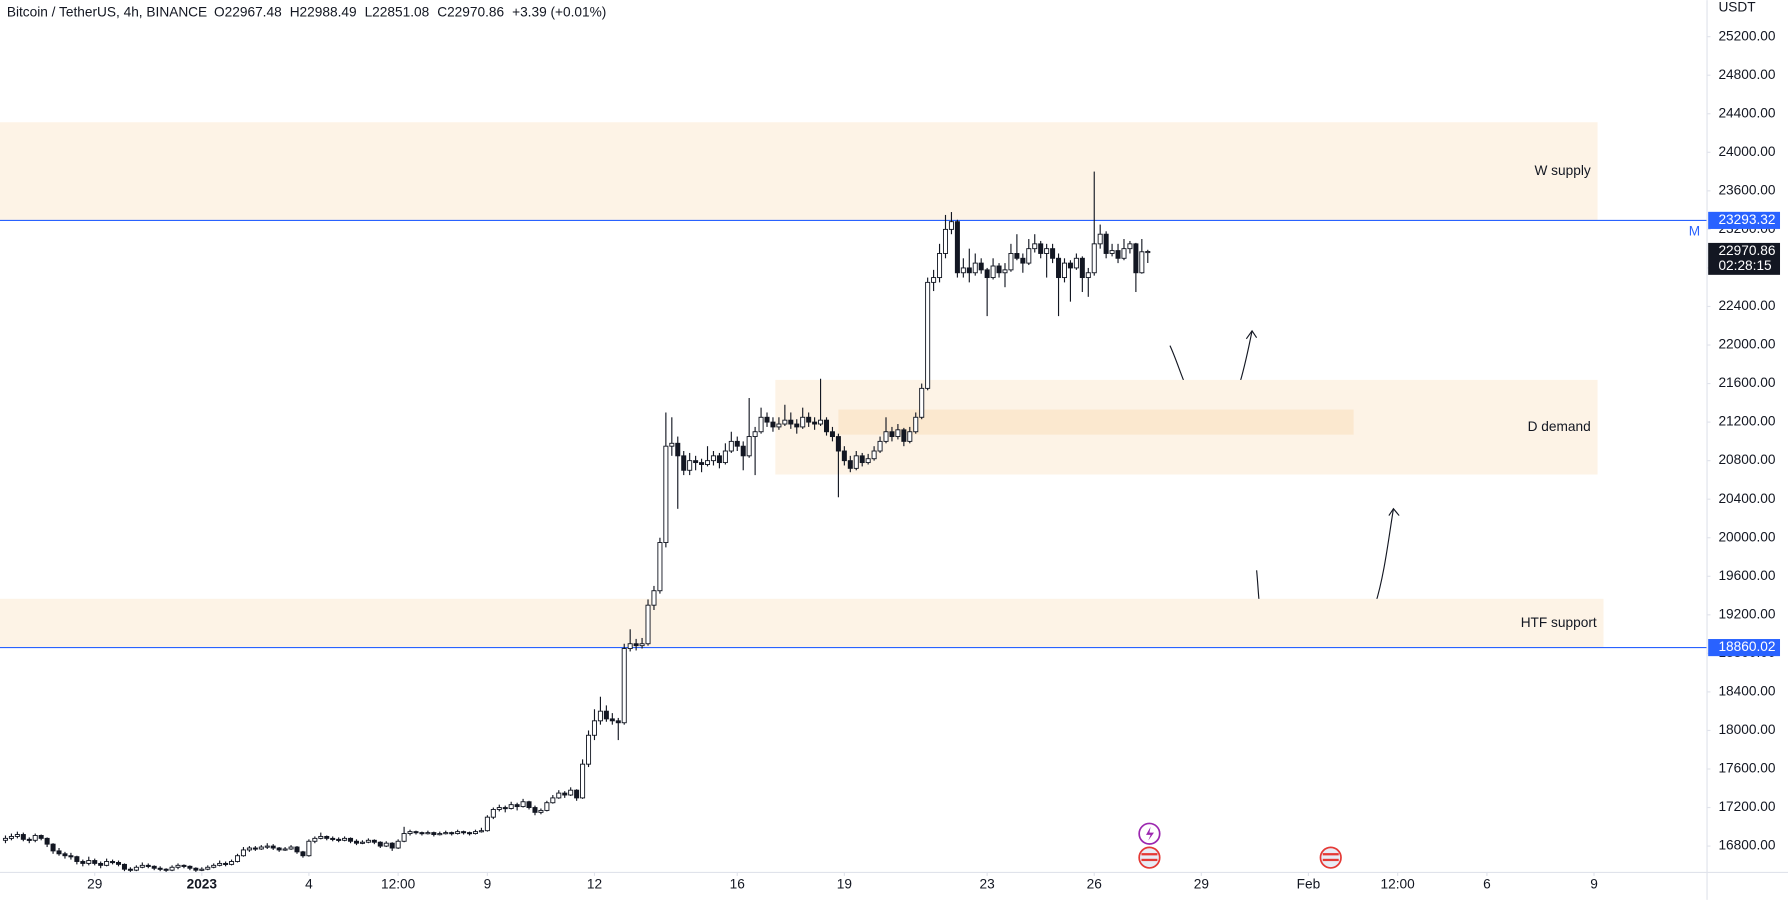 Image resolution: width=1788 pixels, height=900 pixels. What do you see at coordinates (1746, 74) in the screenshot?
I see `y-tick-label: 24800.00` at bounding box center [1746, 74].